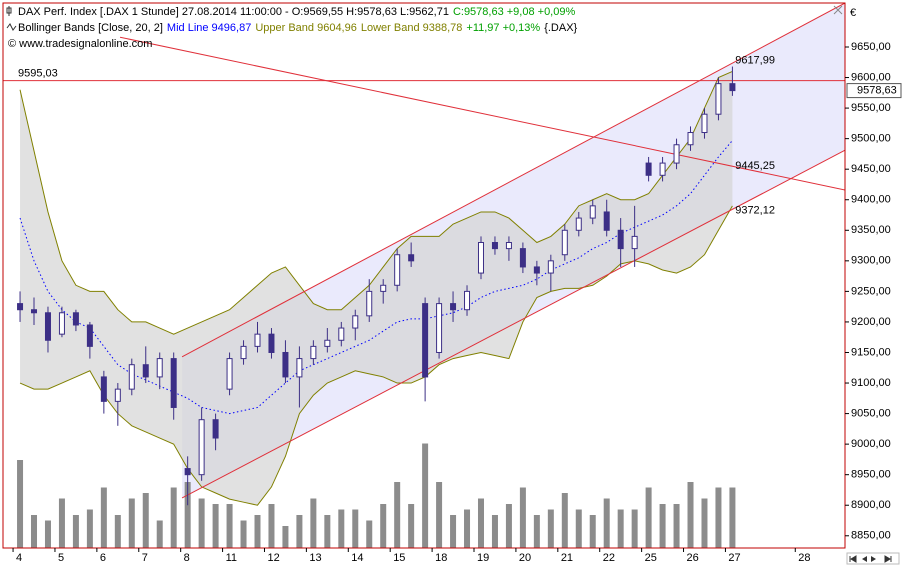  Describe the element at coordinates (871, 536) in the screenshot. I see `y-tick-label: 8850,00` at that location.